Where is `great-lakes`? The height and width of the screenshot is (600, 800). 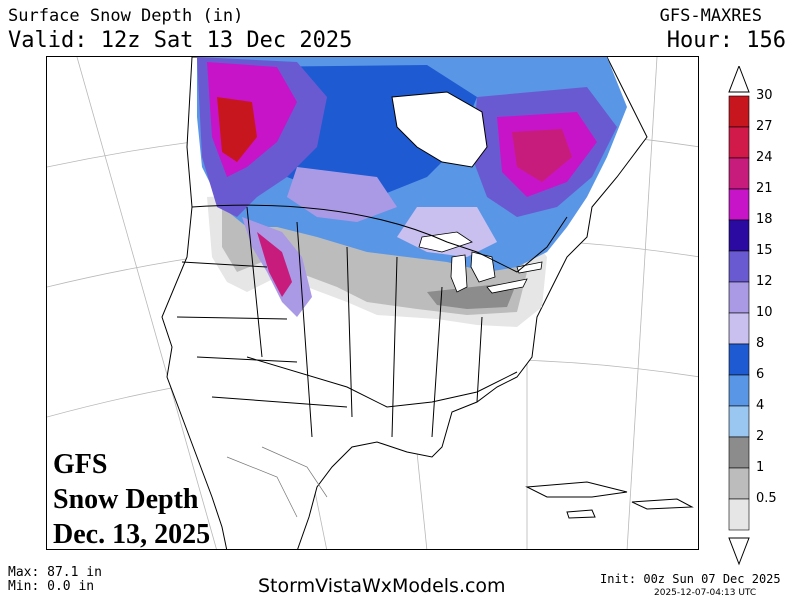
great-lakes is located at coordinates (480, 262).